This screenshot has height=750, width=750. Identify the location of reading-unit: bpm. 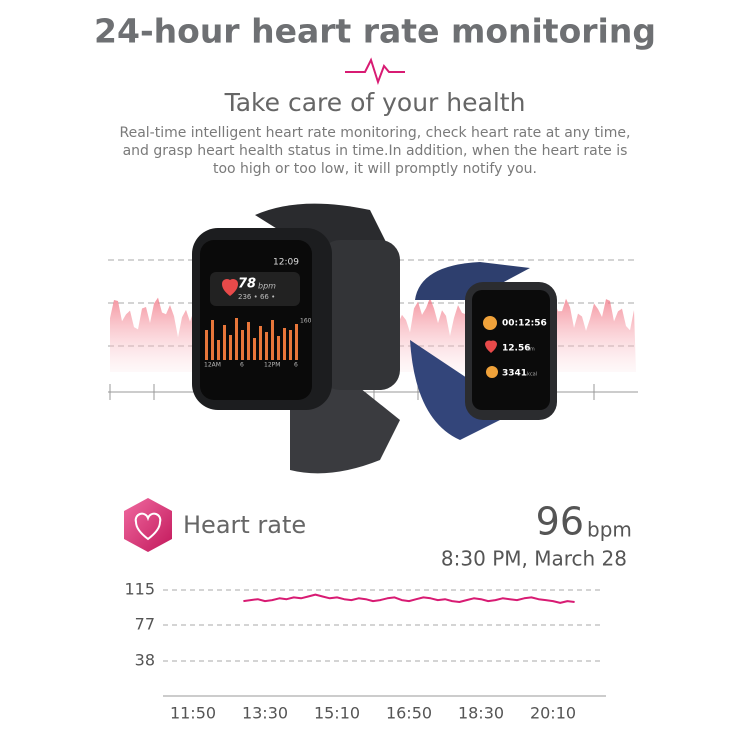
(609, 530).